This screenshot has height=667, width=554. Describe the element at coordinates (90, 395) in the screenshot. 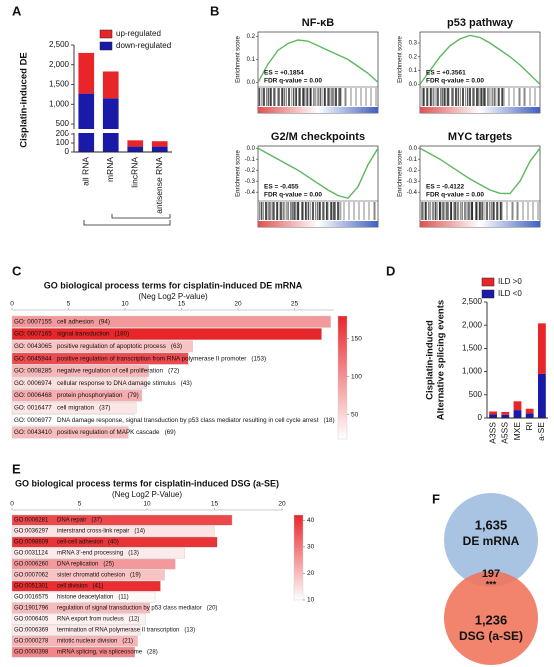

I see `go-term: protein phosphorylation` at that location.